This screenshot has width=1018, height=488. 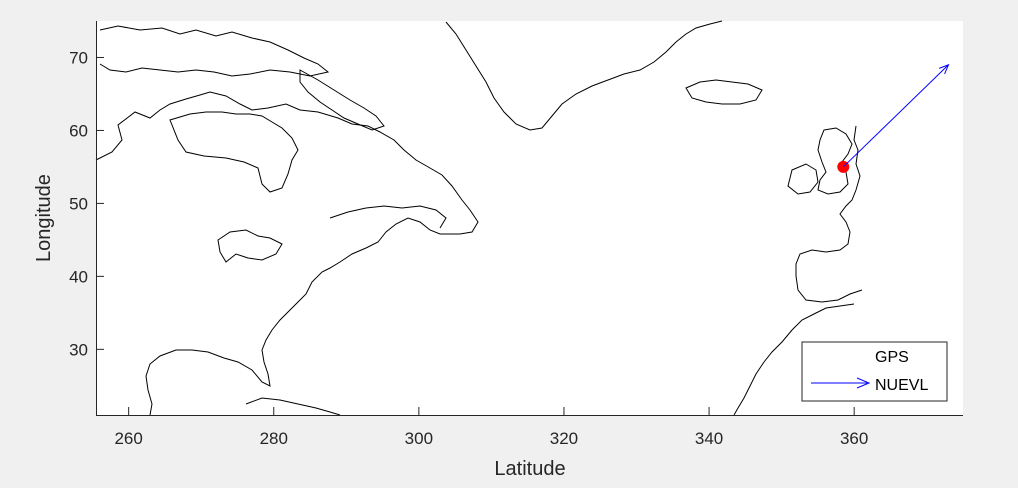 What do you see at coordinates (584, 75) in the screenshot?
I see `coast-greenland` at bounding box center [584, 75].